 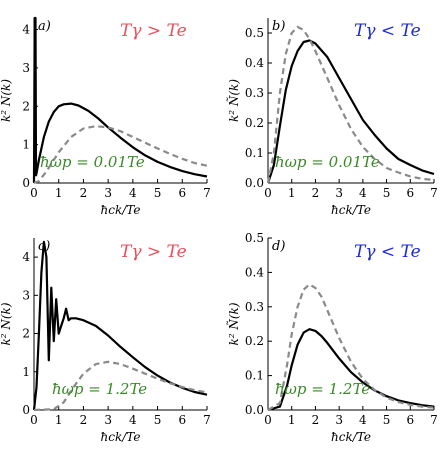 What do you see at coordinates (44, 246) in the screenshot?
I see `panel-label: c)` at bounding box center [44, 246].